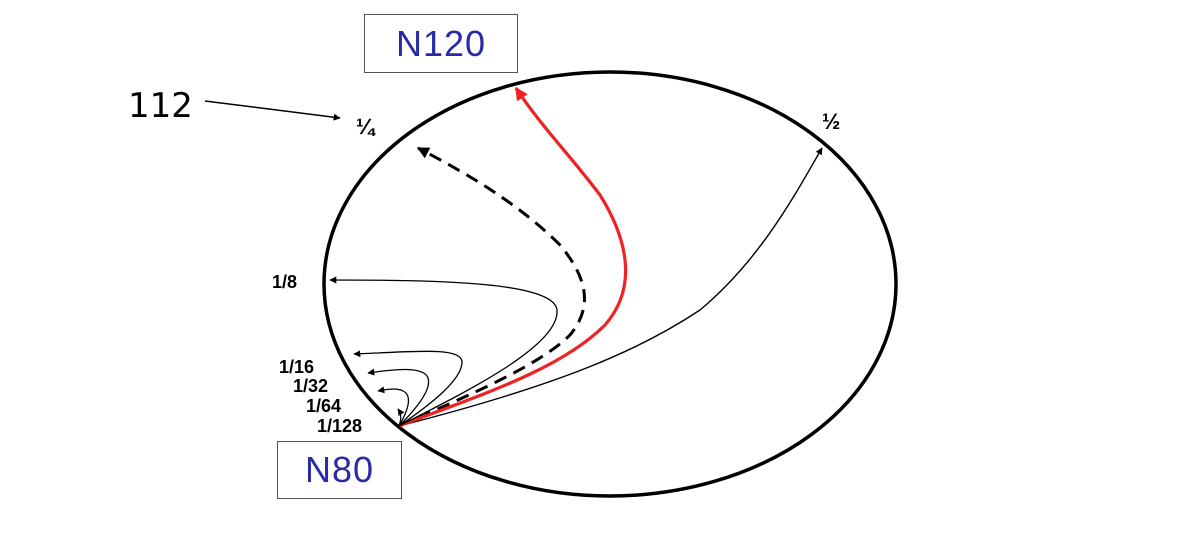  I want to click on ring-label-thirty-second: 1/32, so click(310, 386).